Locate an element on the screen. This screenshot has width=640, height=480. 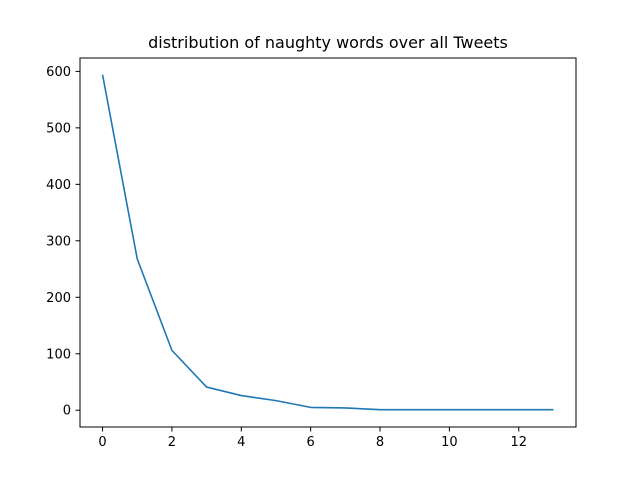
x-tick-label: 2 is located at coordinates (172, 442).